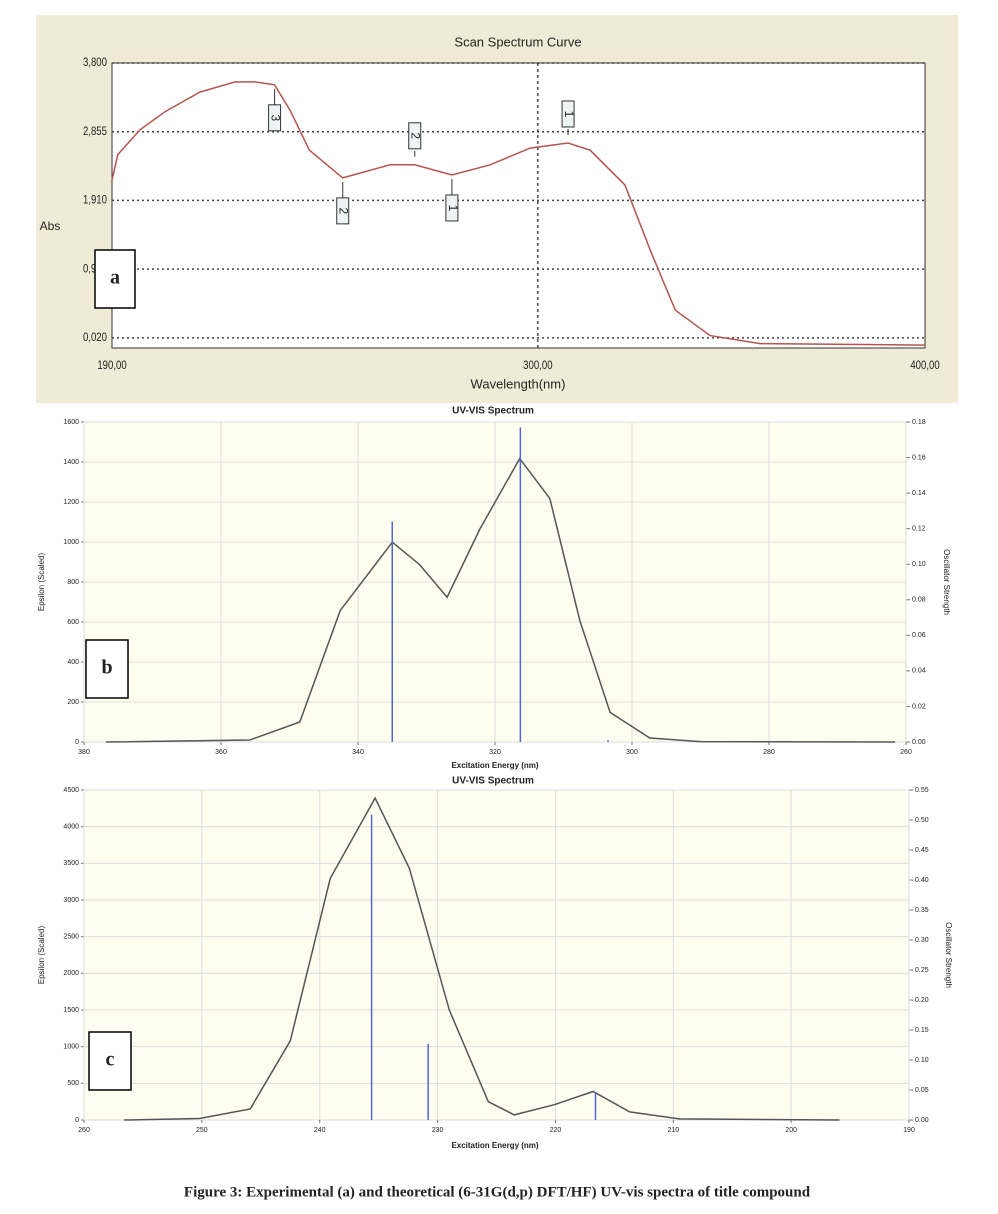 The image size is (998, 1214). What do you see at coordinates (71, 462) in the screenshot?
I see `y-tick-label: 1400` at bounding box center [71, 462].